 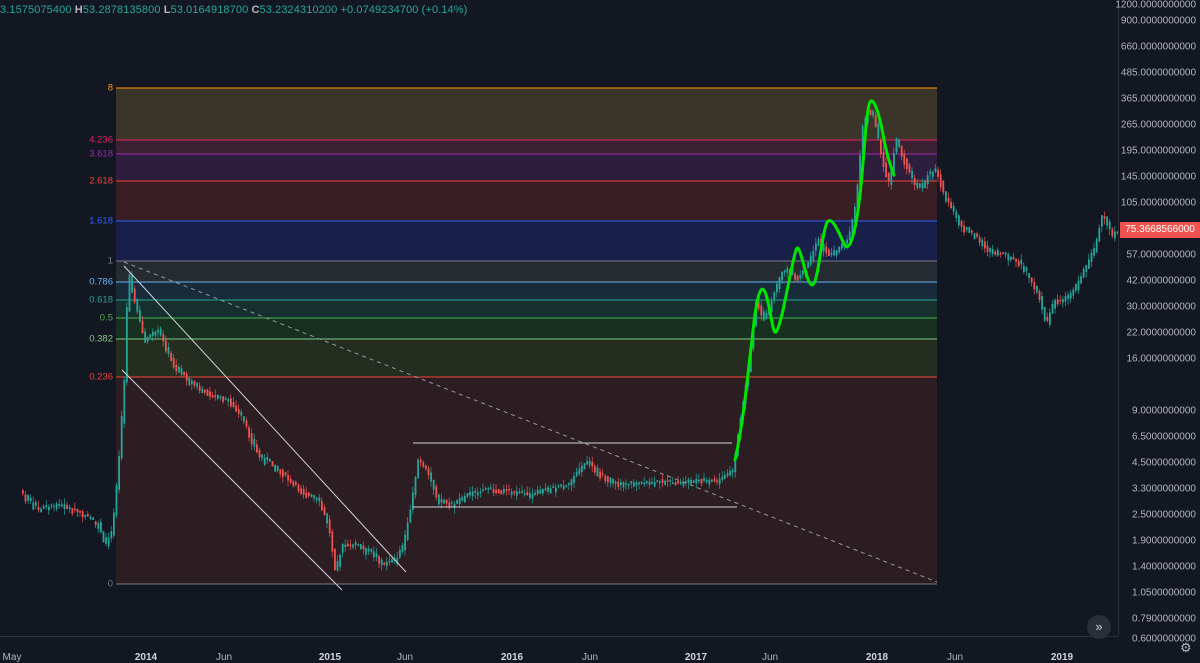 I want to click on price-axis-label: 900.0000000000, so click(x=1158, y=21).